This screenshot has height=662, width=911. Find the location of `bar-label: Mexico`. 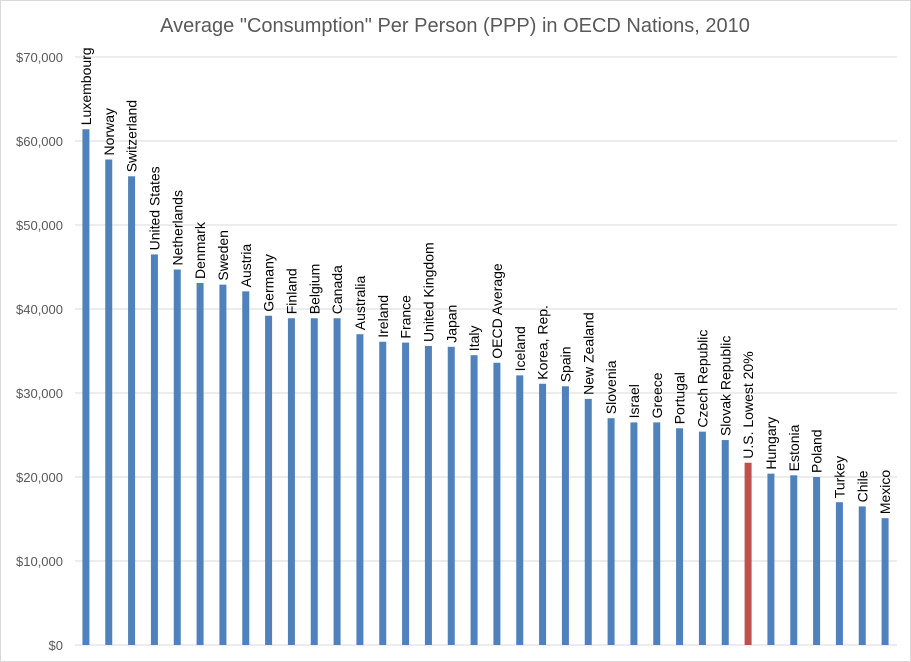

bar-label: Mexico is located at coordinates (885, 492).